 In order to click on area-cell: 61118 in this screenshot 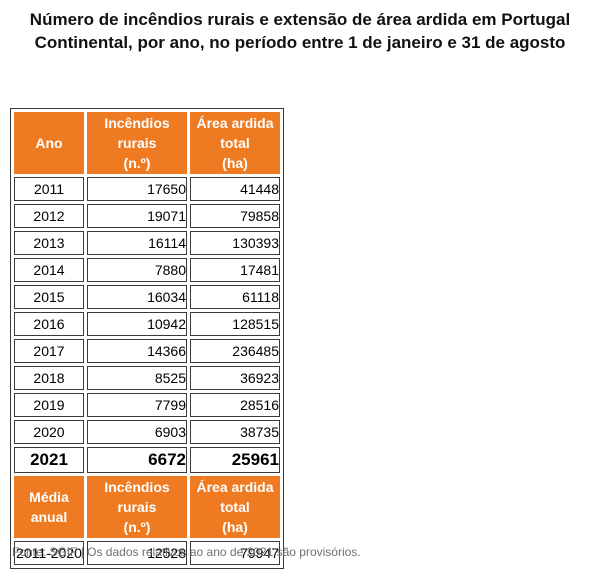, I will do `click(235, 297)`.